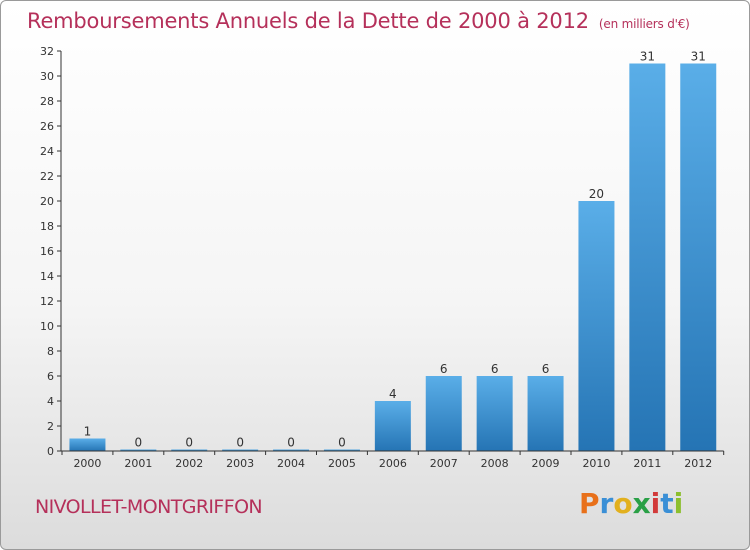 The width and height of the screenshot is (750, 550). What do you see at coordinates (291, 463) in the screenshot?
I see `x-tick-label: 2004` at bounding box center [291, 463].